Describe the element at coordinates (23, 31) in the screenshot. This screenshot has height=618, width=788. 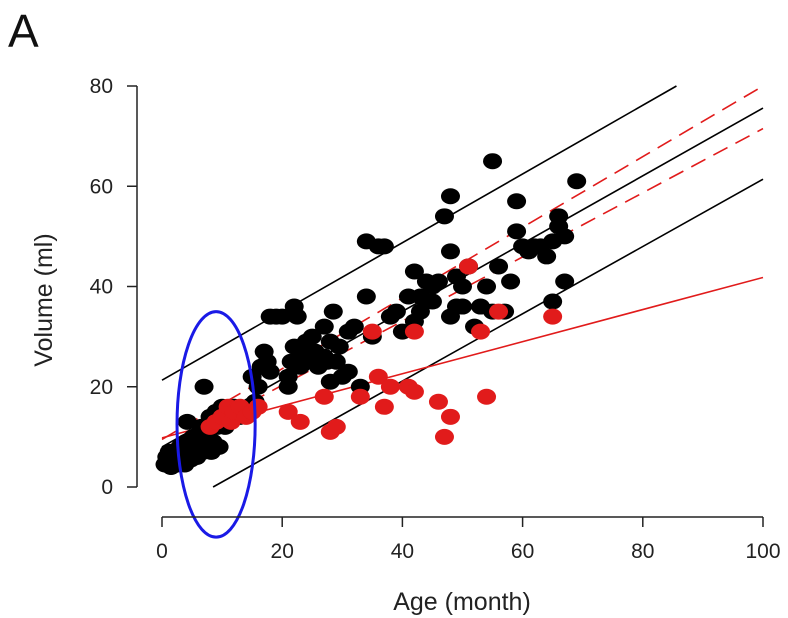
I see `panel-label: A` at that location.